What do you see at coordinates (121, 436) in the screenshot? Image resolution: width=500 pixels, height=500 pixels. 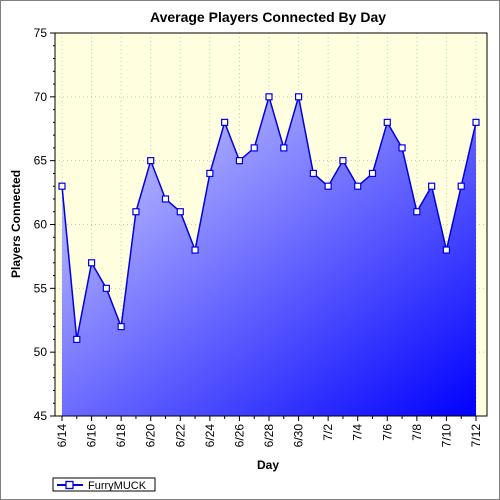 I see `x-tick-label: 6/18` at bounding box center [121, 436].